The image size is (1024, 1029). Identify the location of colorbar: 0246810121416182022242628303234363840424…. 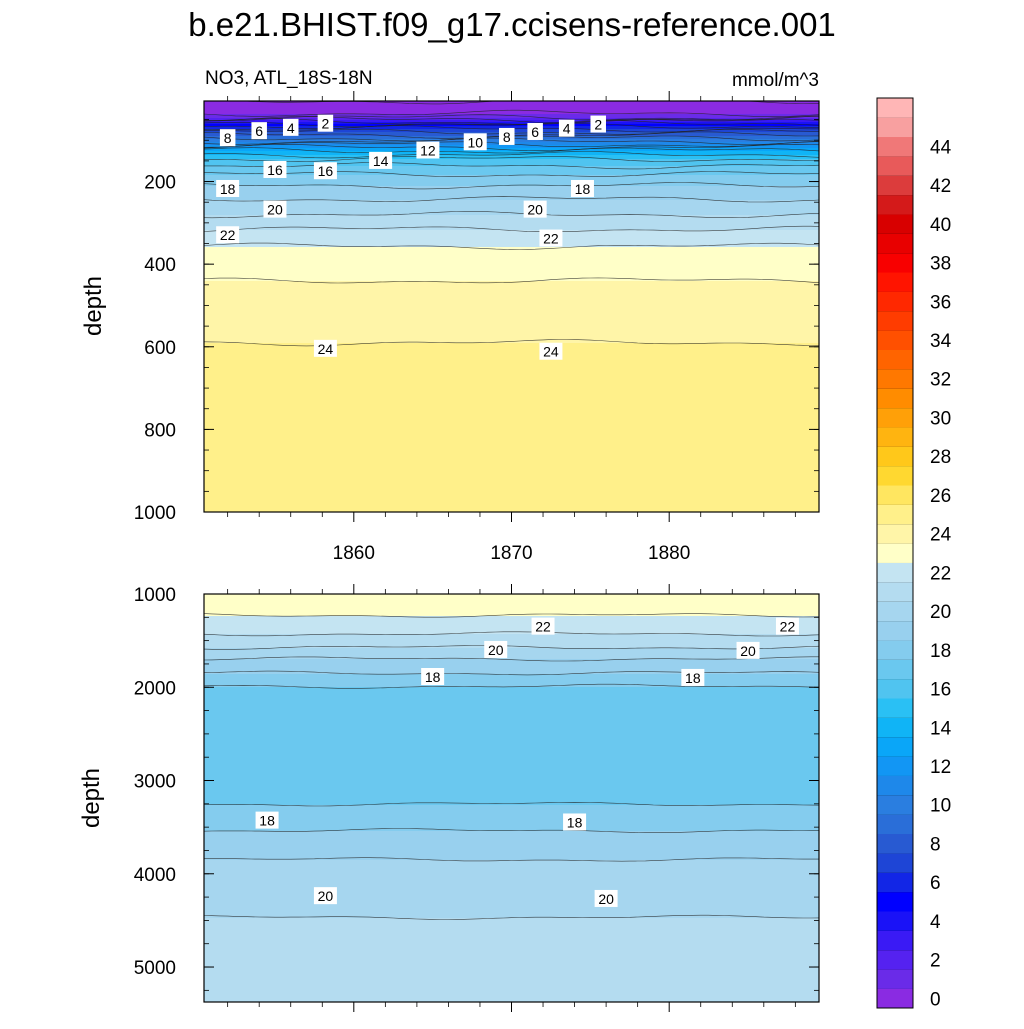
(914, 553).